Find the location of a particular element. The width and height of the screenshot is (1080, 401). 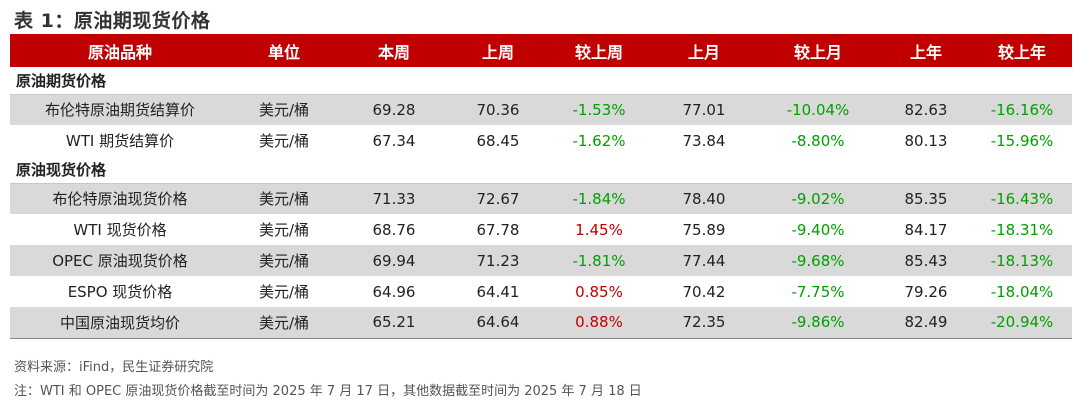

cell-vs-year: -18.13% is located at coordinates (1022, 260).